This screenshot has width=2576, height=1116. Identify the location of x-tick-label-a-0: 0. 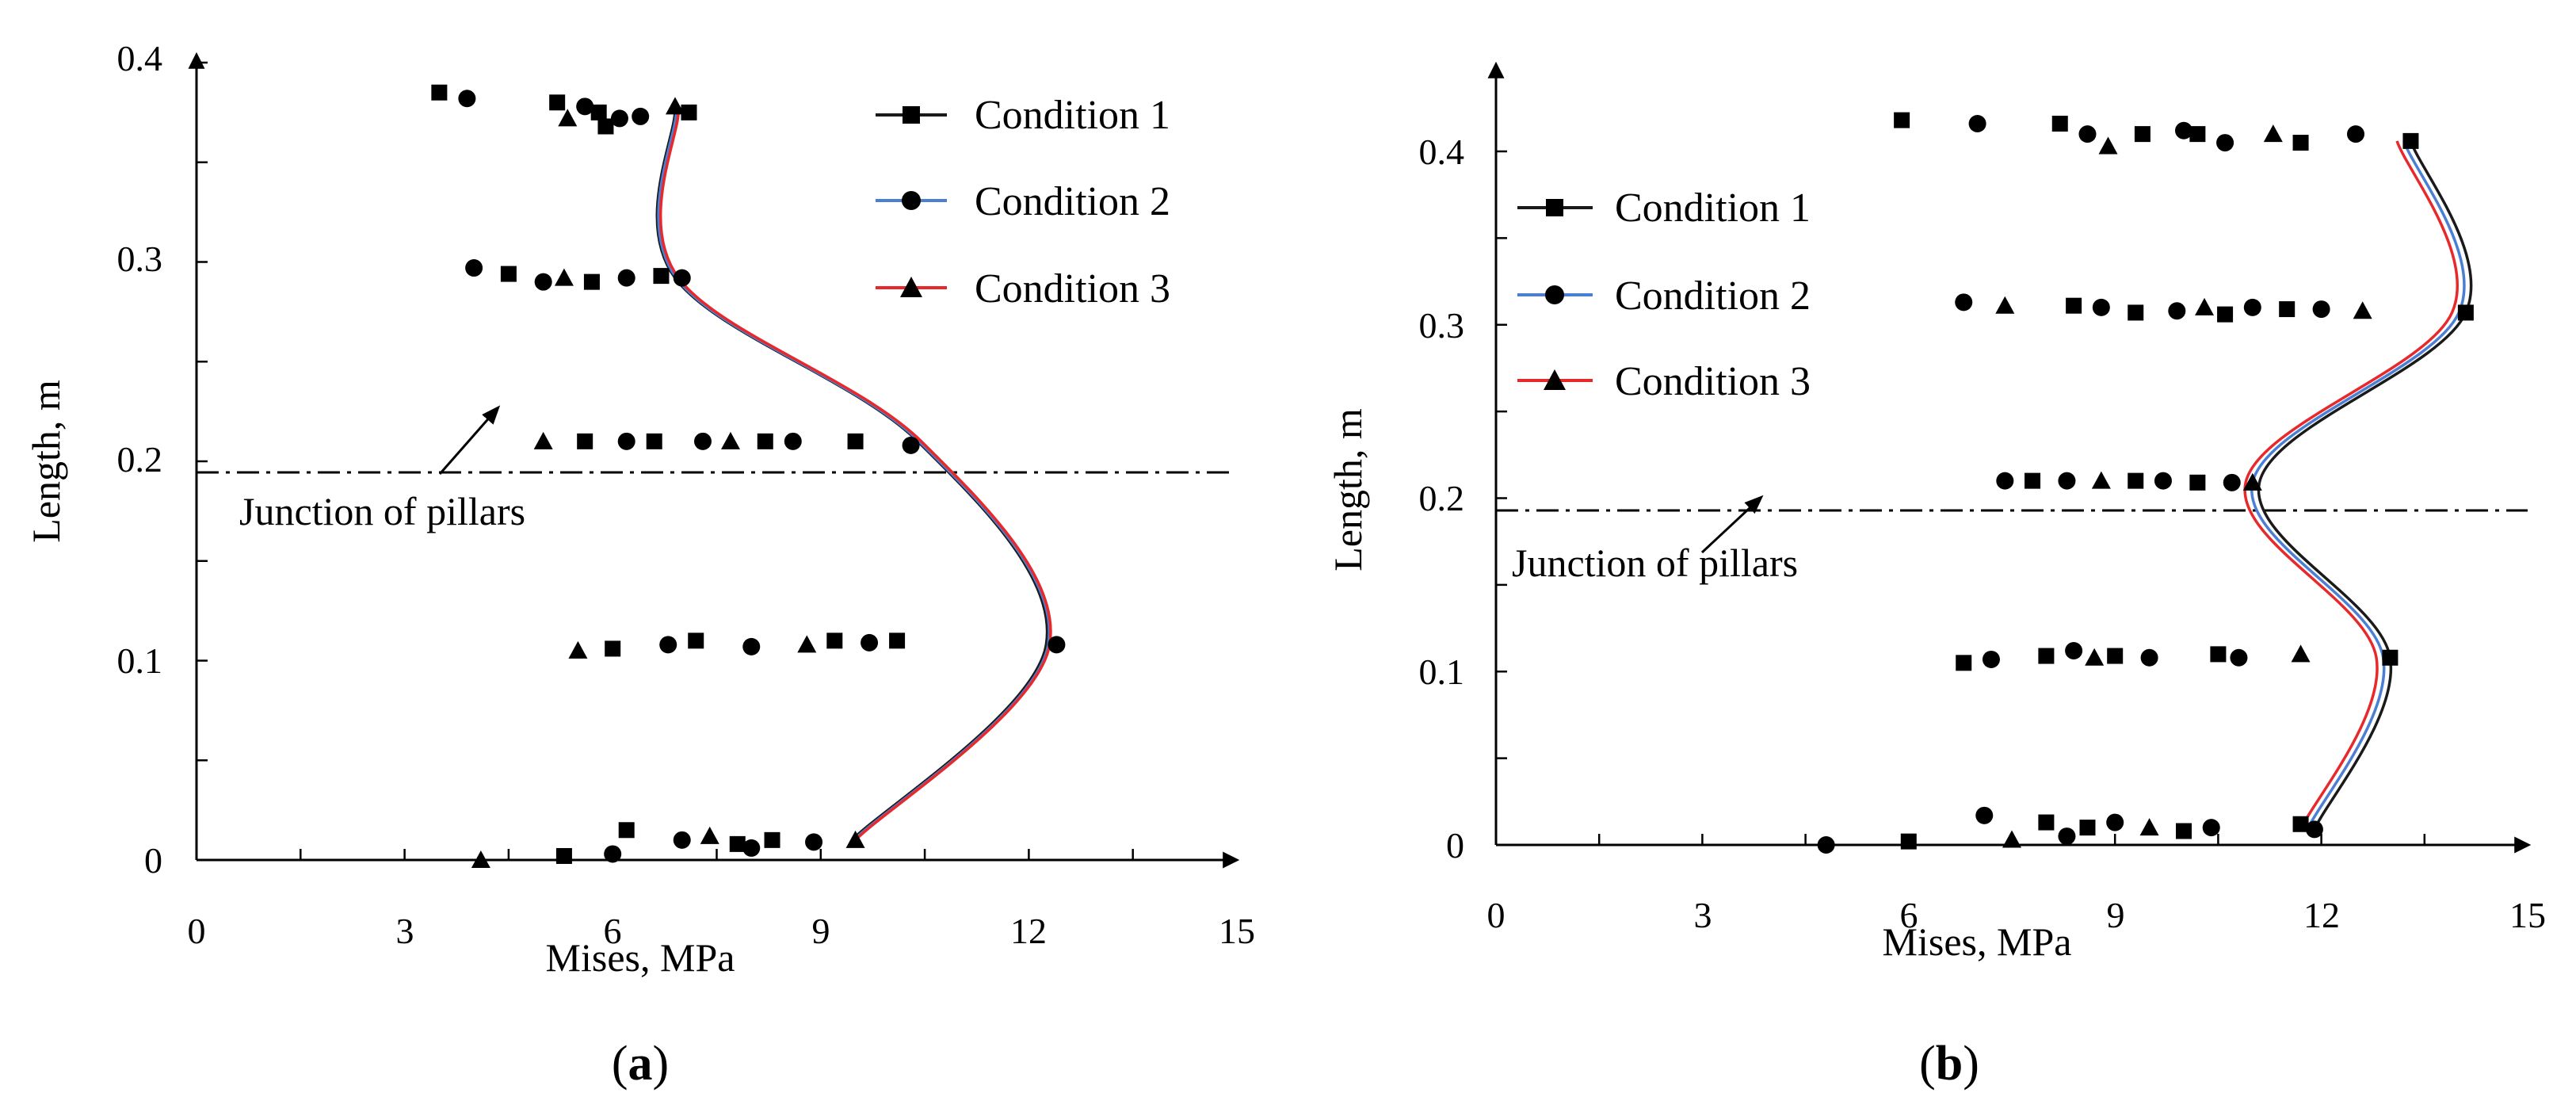
(197, 931).